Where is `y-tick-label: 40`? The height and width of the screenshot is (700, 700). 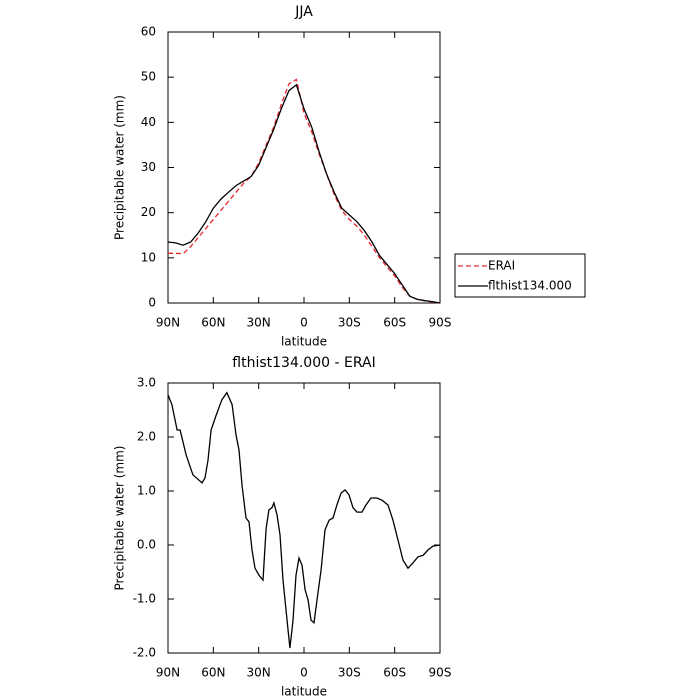 y-tick-label: 40 is located at coordinates (148, 122).